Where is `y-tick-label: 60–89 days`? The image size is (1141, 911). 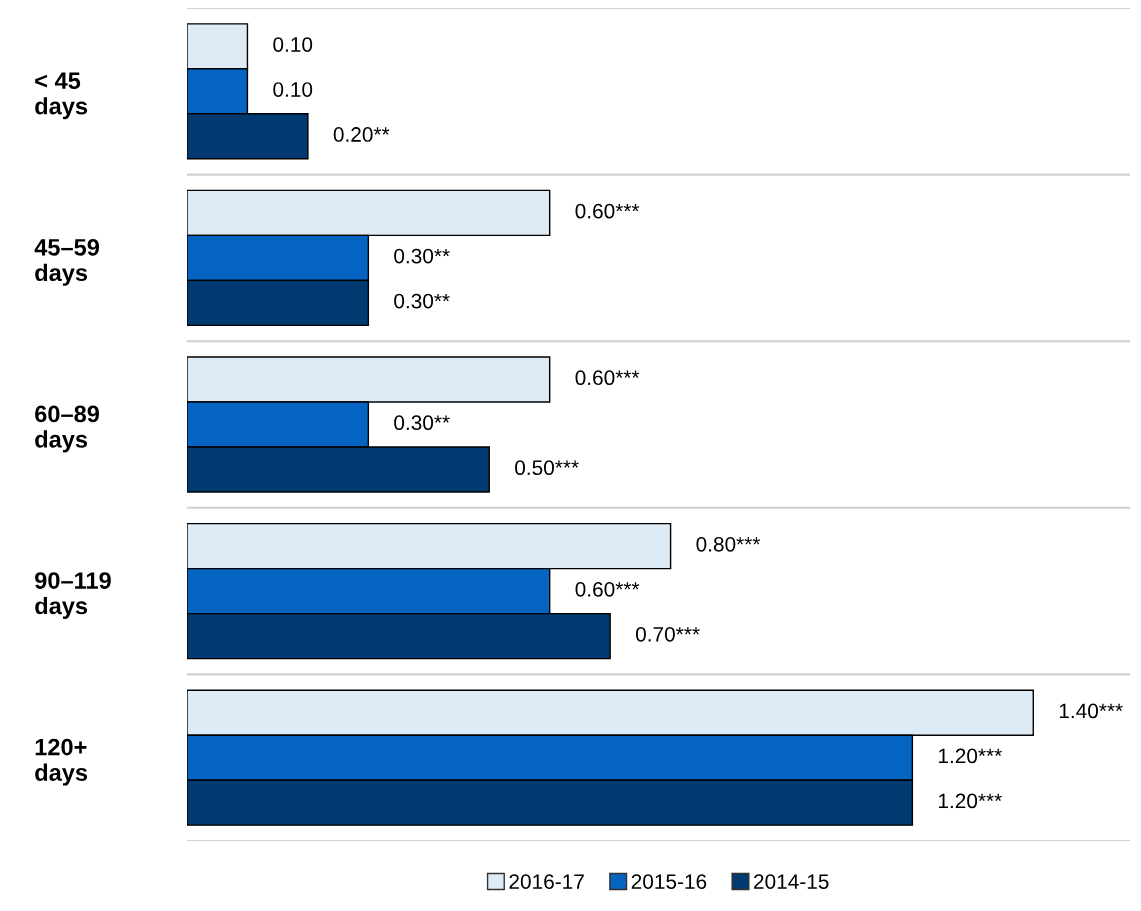 y-tick-label: 60–89 days is located at coordinates (67, 429).